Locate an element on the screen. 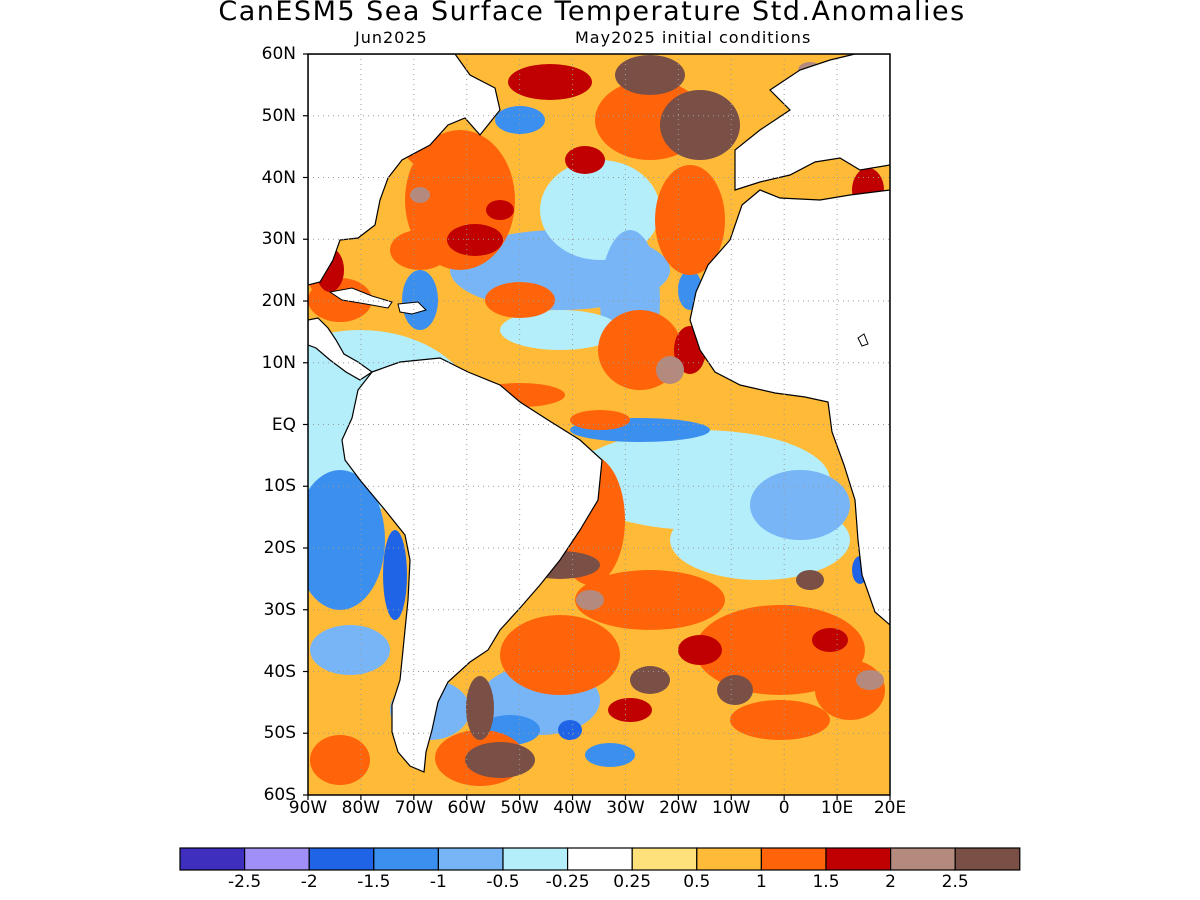 This screenshot has height=900, width=1200. lat-label: 20S is located at coordinates (279, 548).